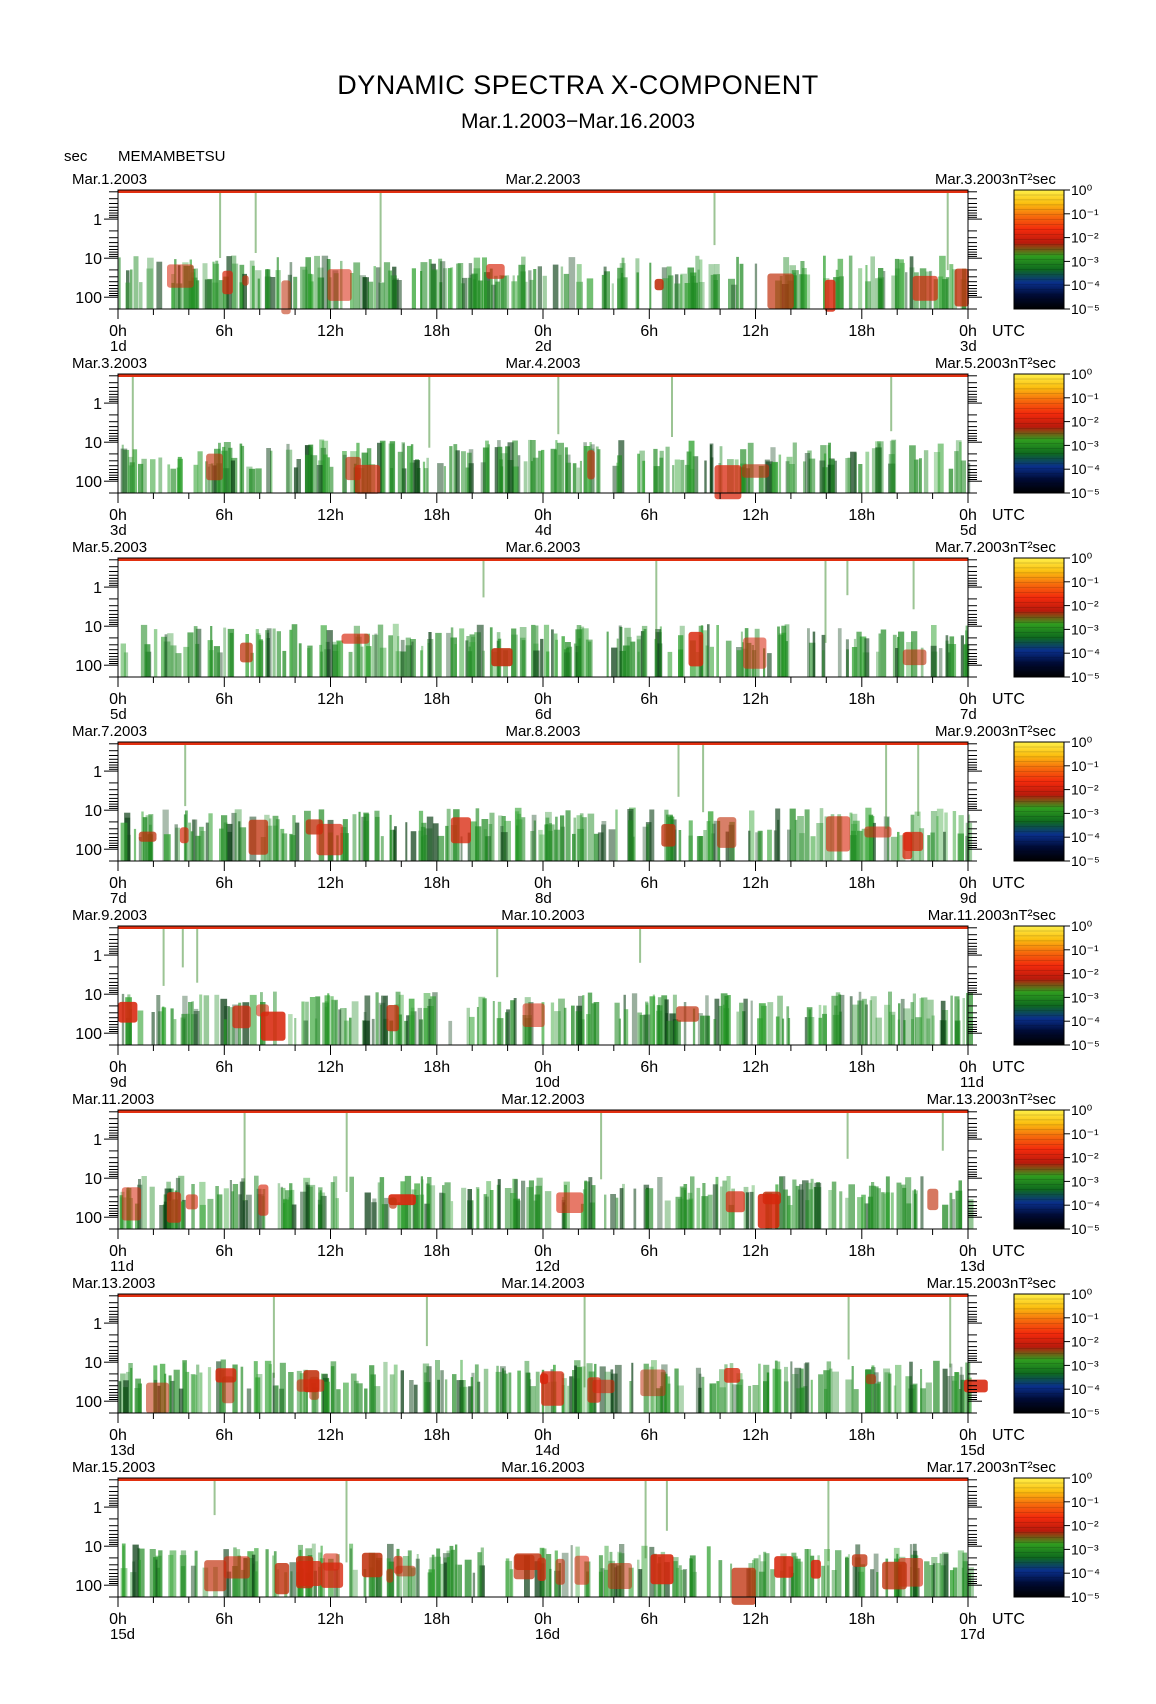 Image resolution: width=1156 pixels, height=1704 pixels. I want to click on x-tick-label: 18h, so click(436, 1619).